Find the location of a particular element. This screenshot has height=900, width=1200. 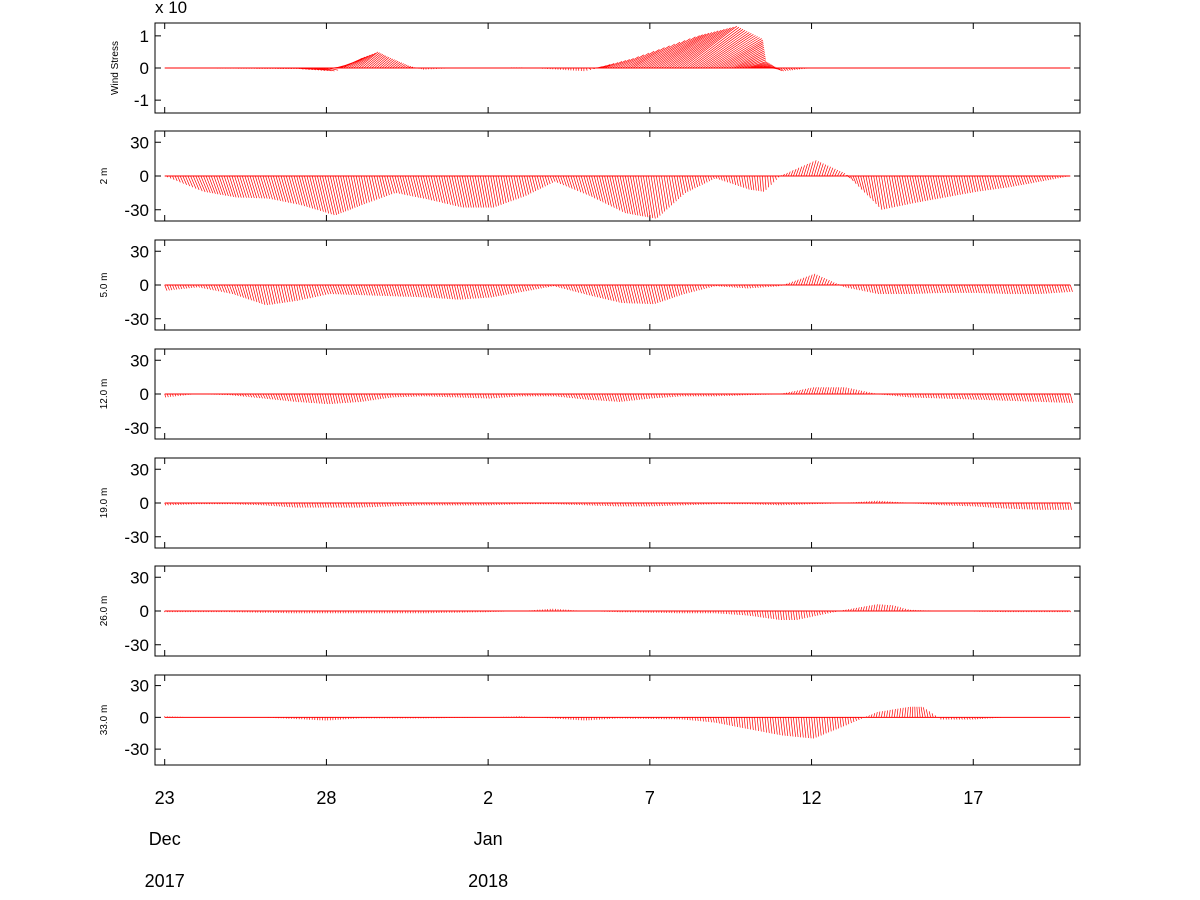

panel-2: 30 0 -30 5.0 m is located at coordinates (590, 285).